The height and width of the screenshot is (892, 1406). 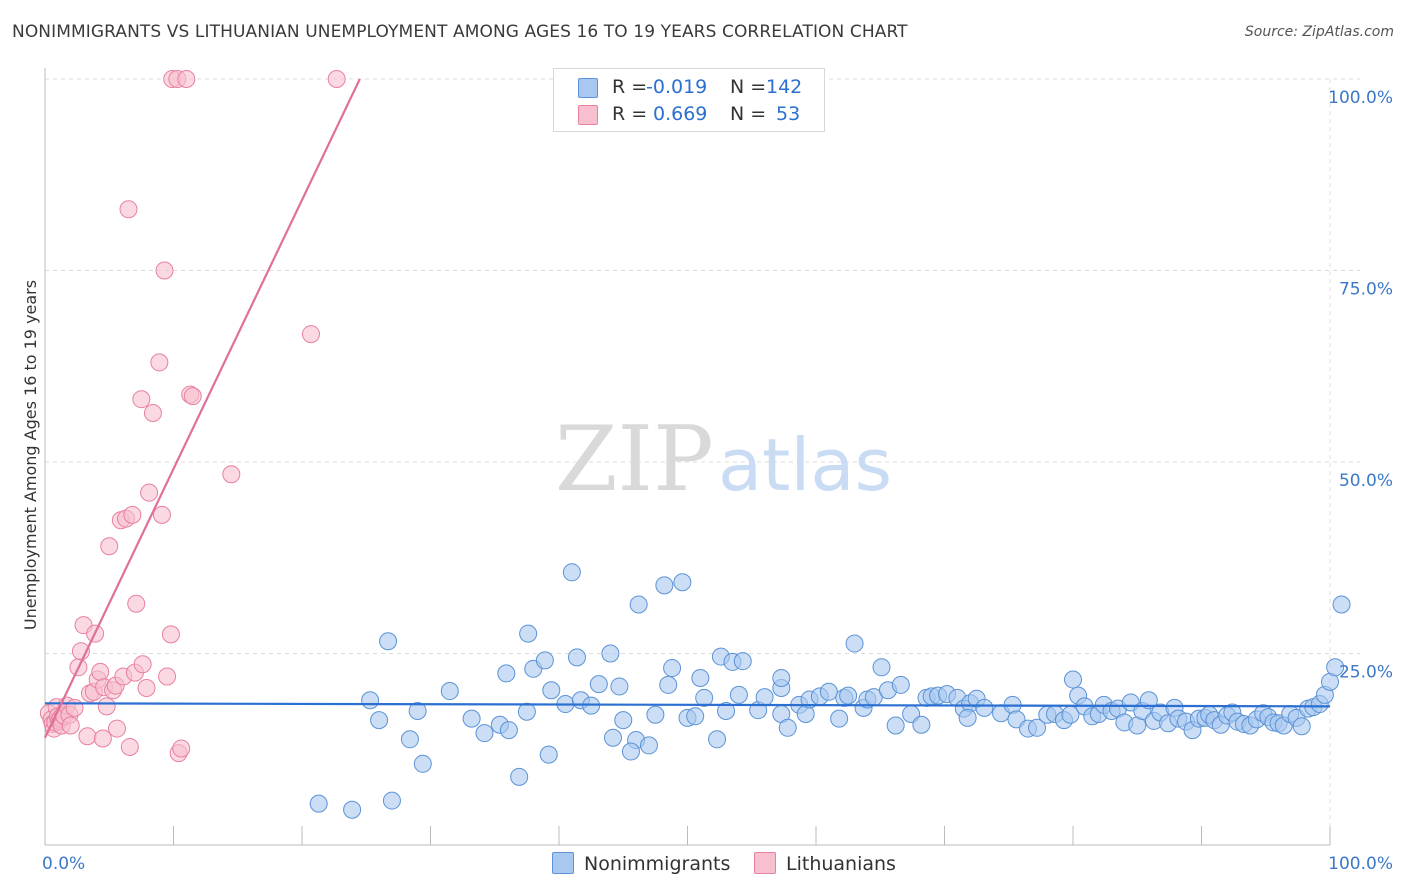 What do you see at coordinates (1366, 673) in the screenshot?
I see `y-tick-label: 25.0%` at bounding box center [1366, 673].